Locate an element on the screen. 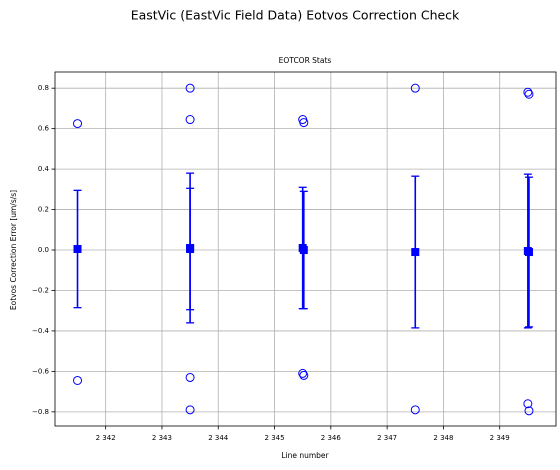  y-tick-label: 0.4 is located at coordinates (44, 169).